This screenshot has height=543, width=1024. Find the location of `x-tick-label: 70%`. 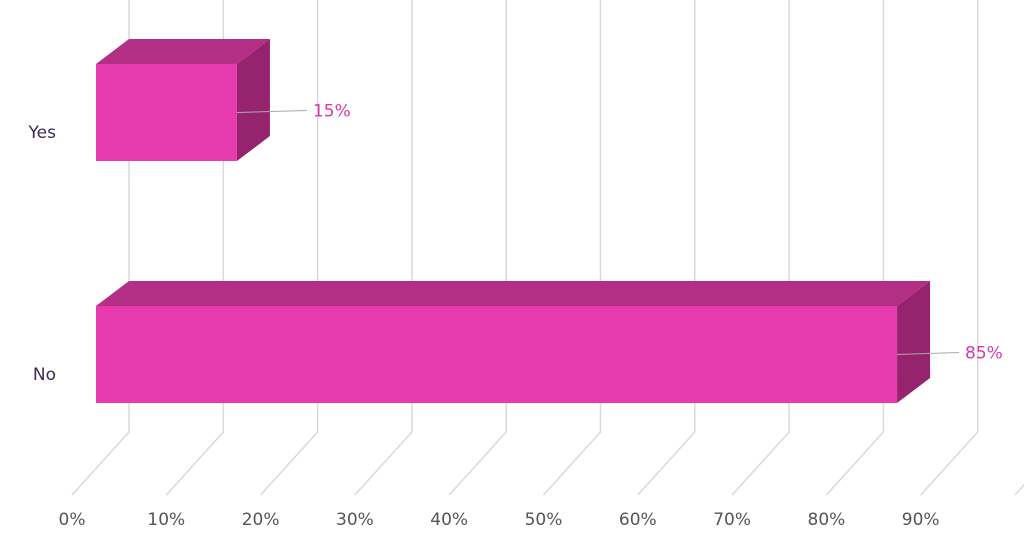

x-tick-label: 70% is located at coordinates (732, 520).